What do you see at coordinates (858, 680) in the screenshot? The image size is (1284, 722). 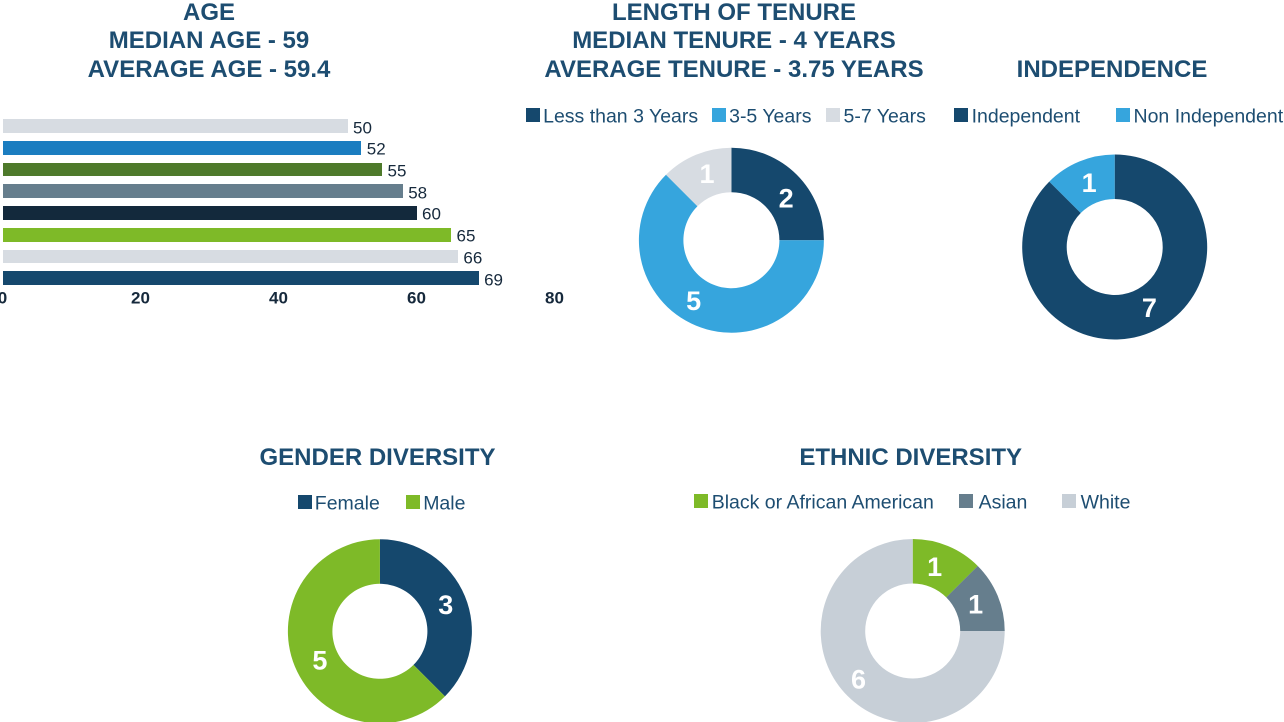 I see `svg-text: 6` at bounding box center [858, 680].